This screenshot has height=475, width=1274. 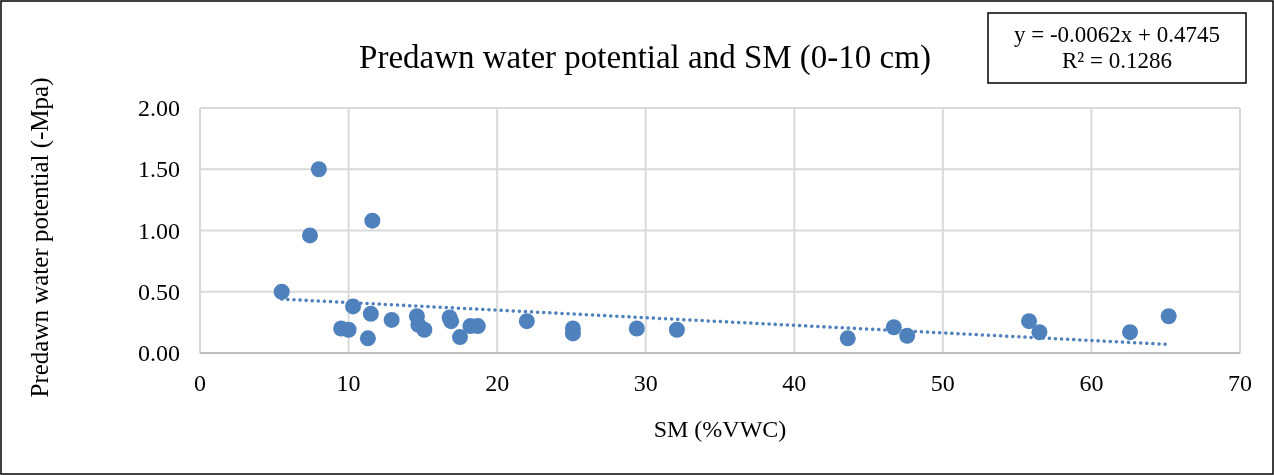 I want to click on x-tick-label: 30, so click(x=645, y=383).